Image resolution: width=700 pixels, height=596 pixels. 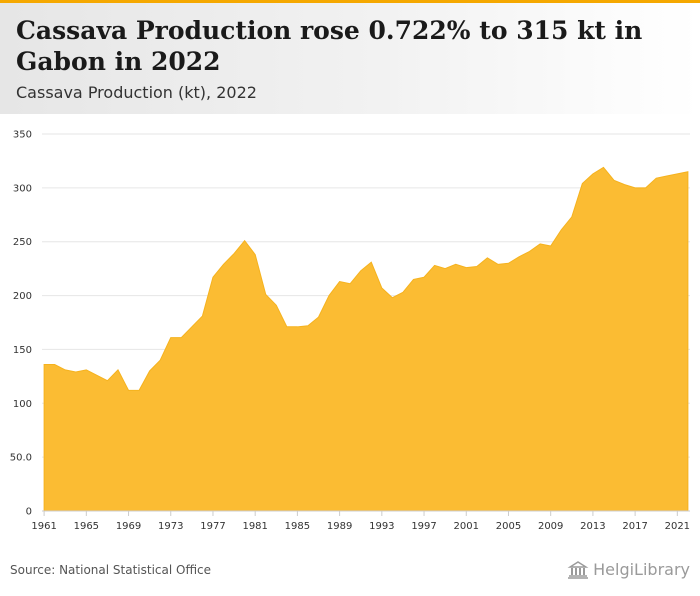 What do you see at coordinates (22, 242) in the screenshot?
I see `y-tick-label: 250` at bounding box center [22, 242].